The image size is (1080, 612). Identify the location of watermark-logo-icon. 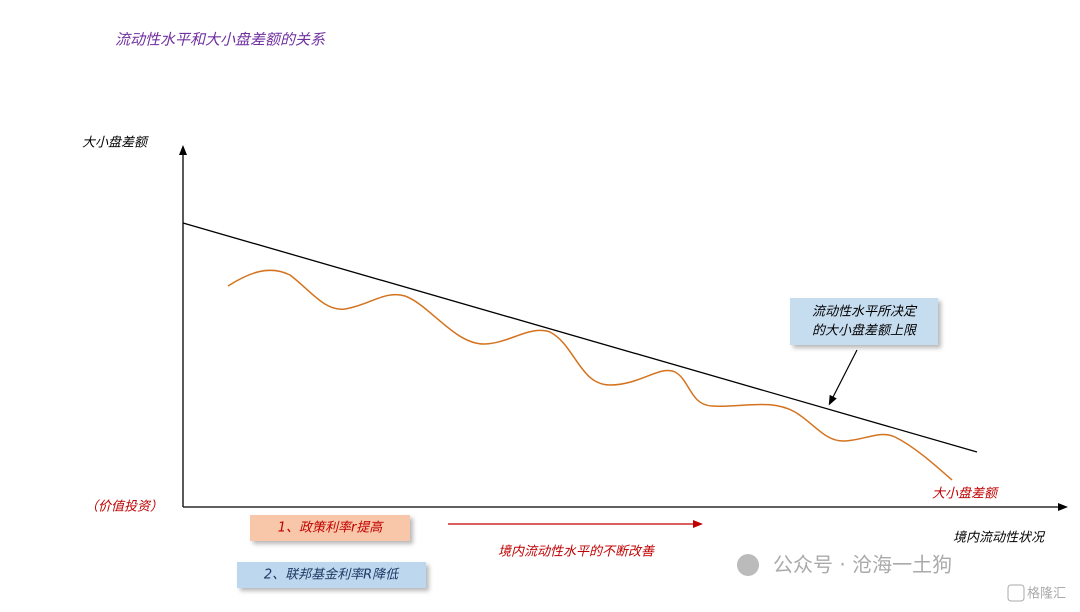
(1016, 593).